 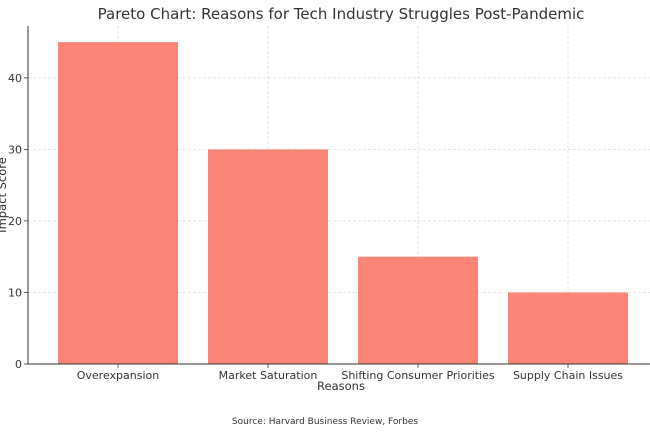 What do you see at coordinates (341, 386) in the screenshot?
I see `x-axis-label: Reasons` at bounding box center [341, 386].